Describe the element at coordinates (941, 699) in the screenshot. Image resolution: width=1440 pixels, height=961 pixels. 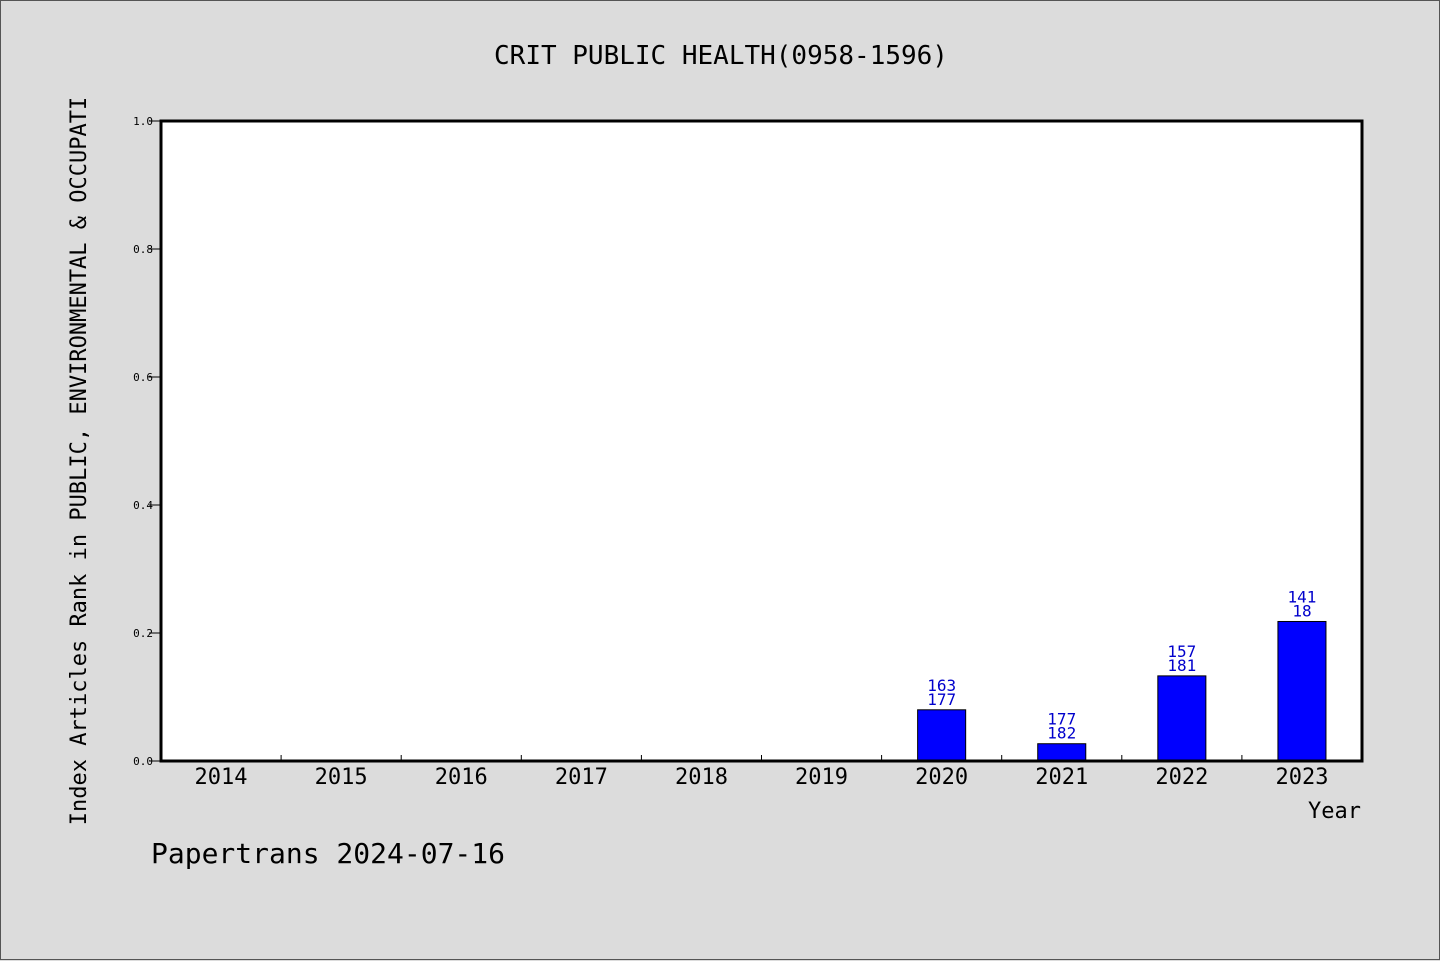
I see `bar-label-bottom: 177` at that location.